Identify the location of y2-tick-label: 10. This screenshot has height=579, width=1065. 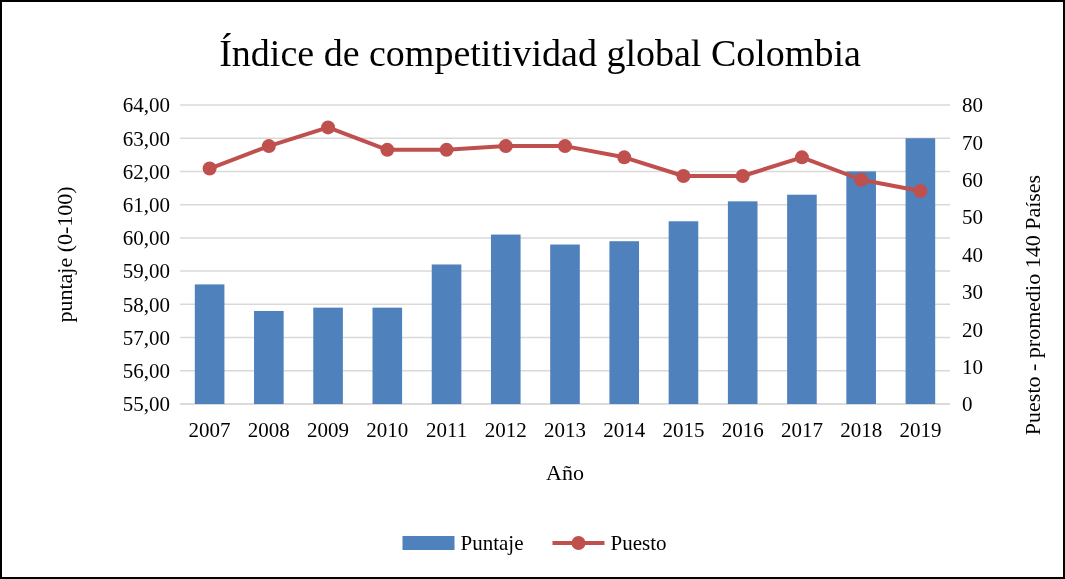
(972, 366).